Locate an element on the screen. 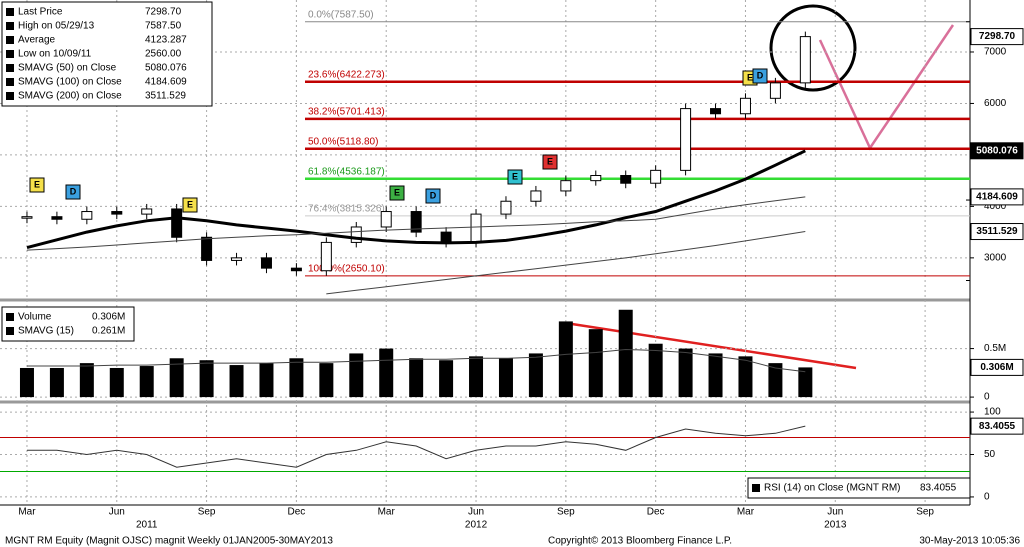  x-tick-label: Dec is located at coordinates (297, 512).